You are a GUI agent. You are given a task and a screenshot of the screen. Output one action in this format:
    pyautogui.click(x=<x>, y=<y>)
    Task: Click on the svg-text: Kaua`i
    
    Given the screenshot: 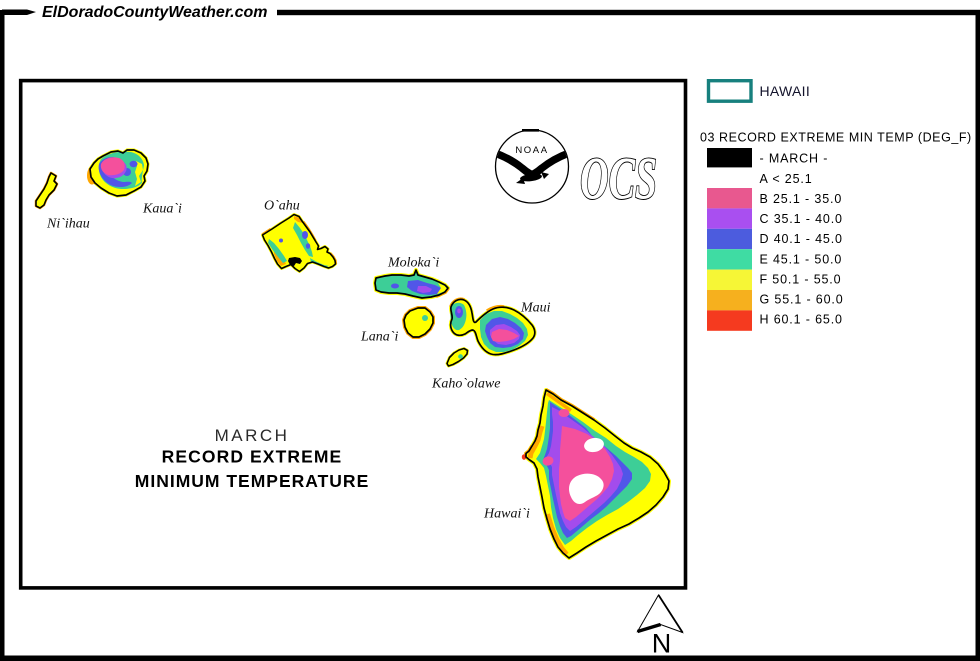 What is the action you would take?
    pyautogui.click(x=162, y=209)
    